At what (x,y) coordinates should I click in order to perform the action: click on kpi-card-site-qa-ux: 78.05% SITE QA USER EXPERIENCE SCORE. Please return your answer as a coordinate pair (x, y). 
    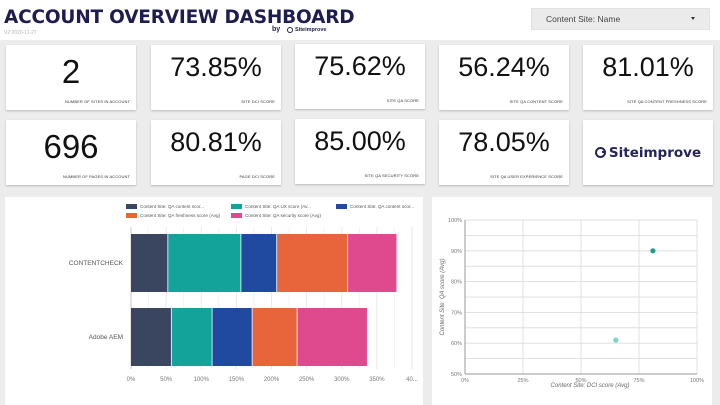
    Looking at the image, I should click on (504, 152).